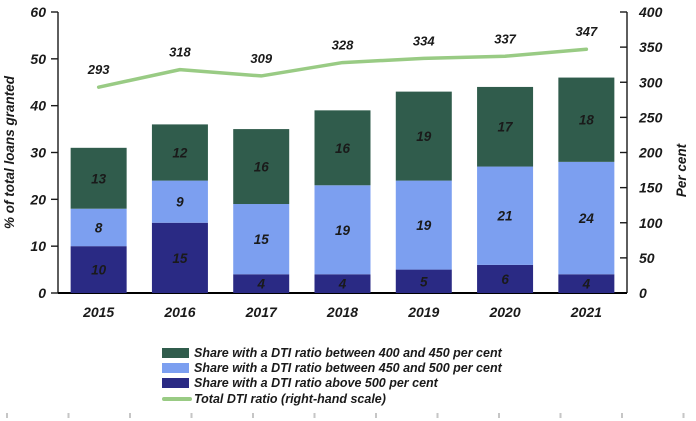 The image size is (696, 421). What do you see at coordinates (37, 199) in the screenshot?
I see `left-axis-tick-label: 20` at bounding box center [37, 199].